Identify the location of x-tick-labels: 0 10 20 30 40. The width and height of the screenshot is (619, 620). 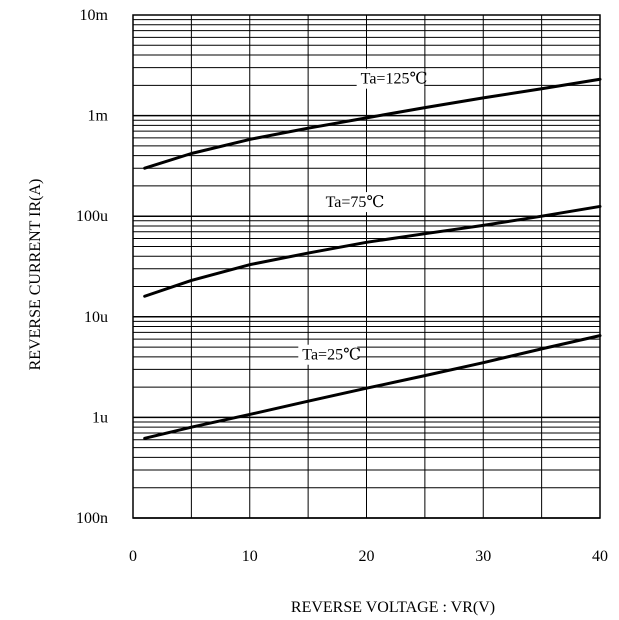
(368, 556).